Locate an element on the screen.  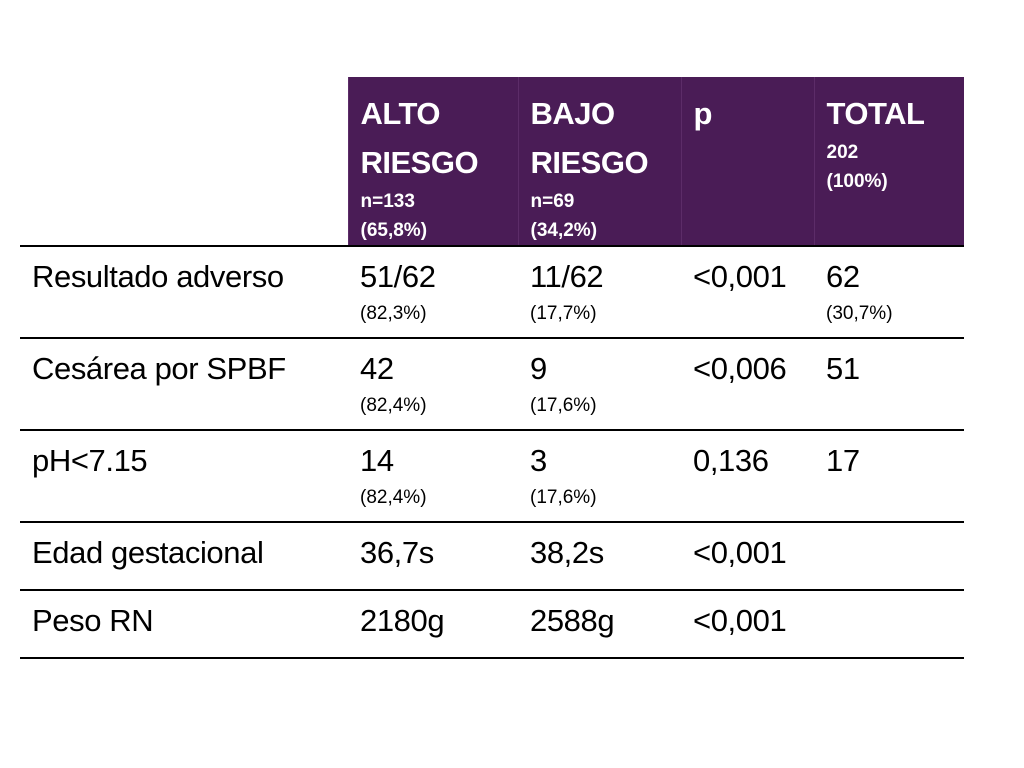
cell-p-value: 0,136 is located at coordinates (747, 475).